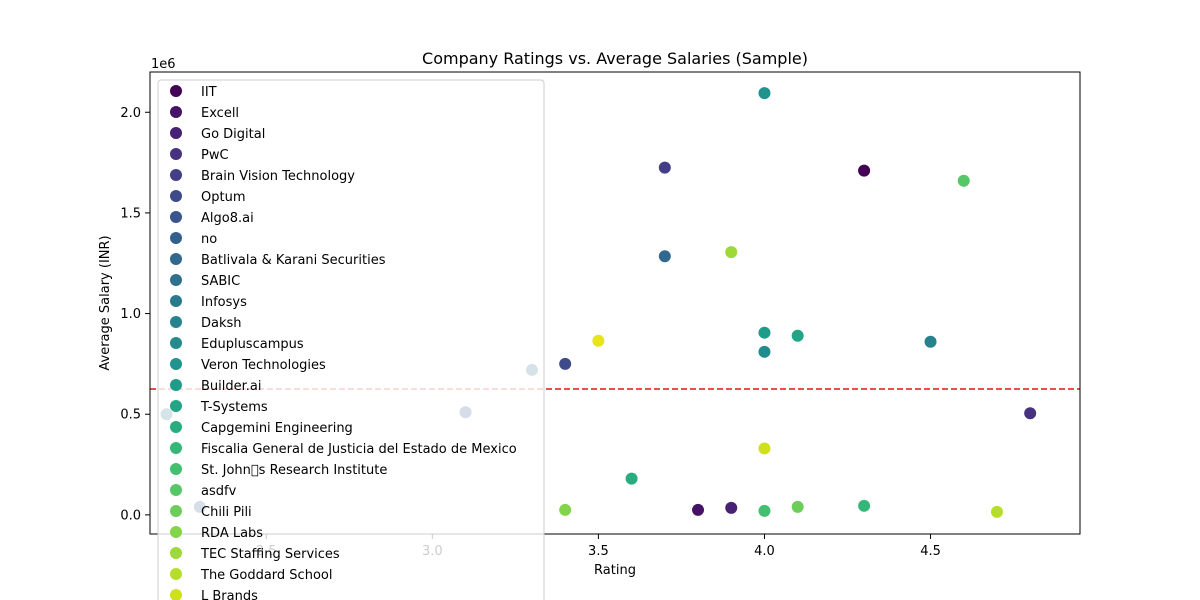  I want to click on legend-label: St. John s Research Institute, so click(294, 470).